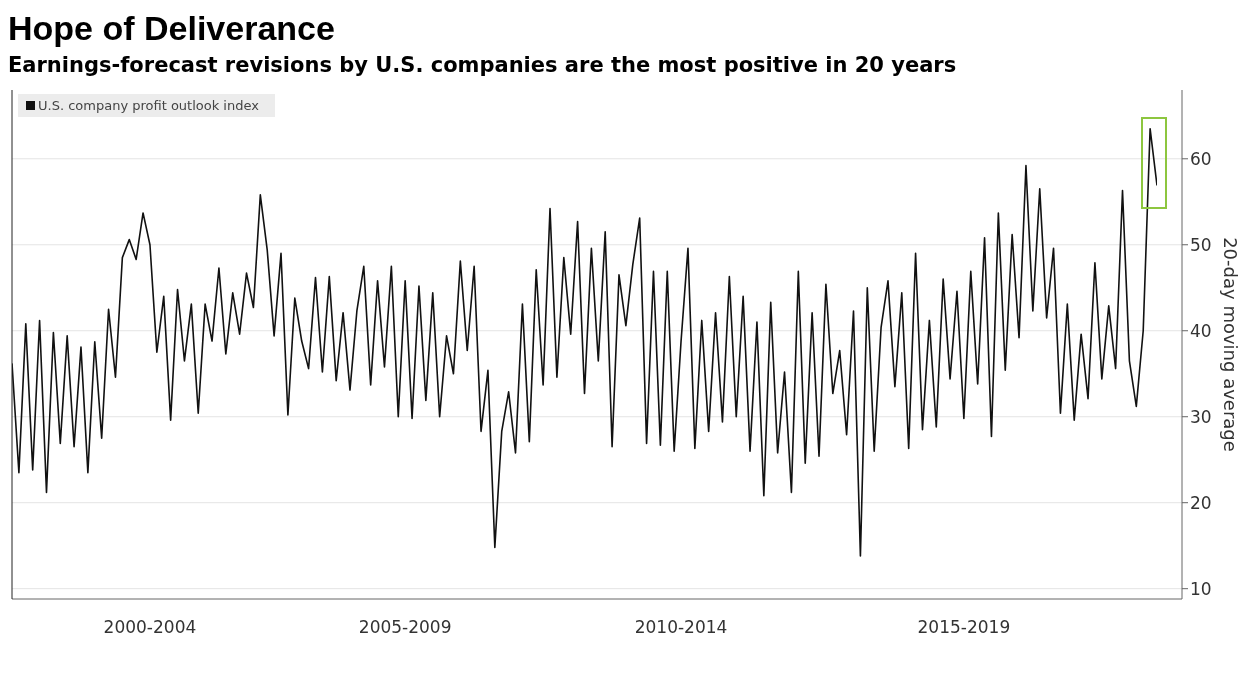  Describe the element at coordinates (172, 28) in the screenshot. I see `chart-title: Hope of Deliverance` at that location.